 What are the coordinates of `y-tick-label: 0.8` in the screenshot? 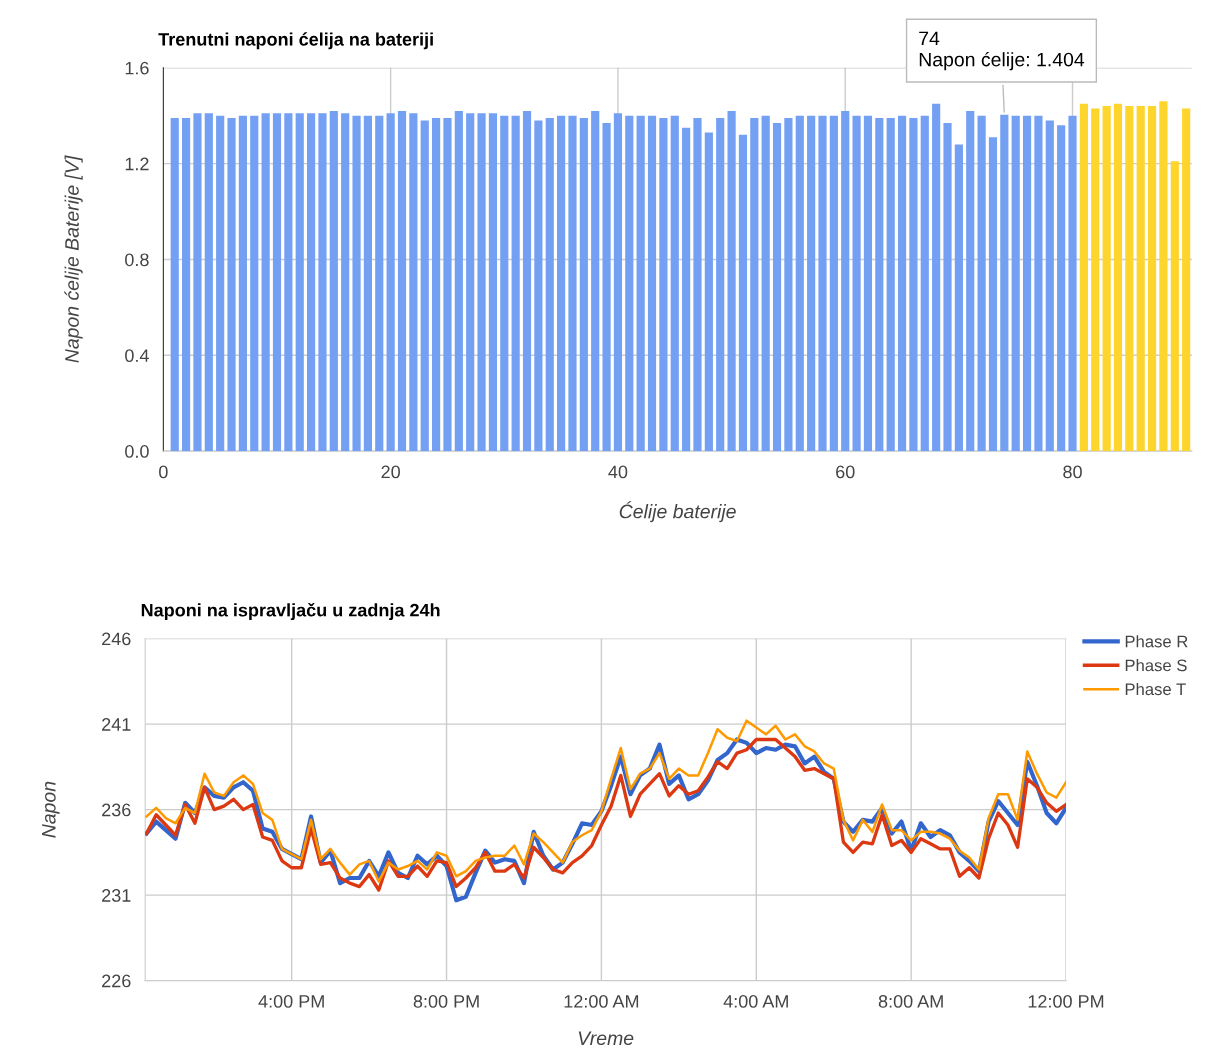 It's located at (137, 260).